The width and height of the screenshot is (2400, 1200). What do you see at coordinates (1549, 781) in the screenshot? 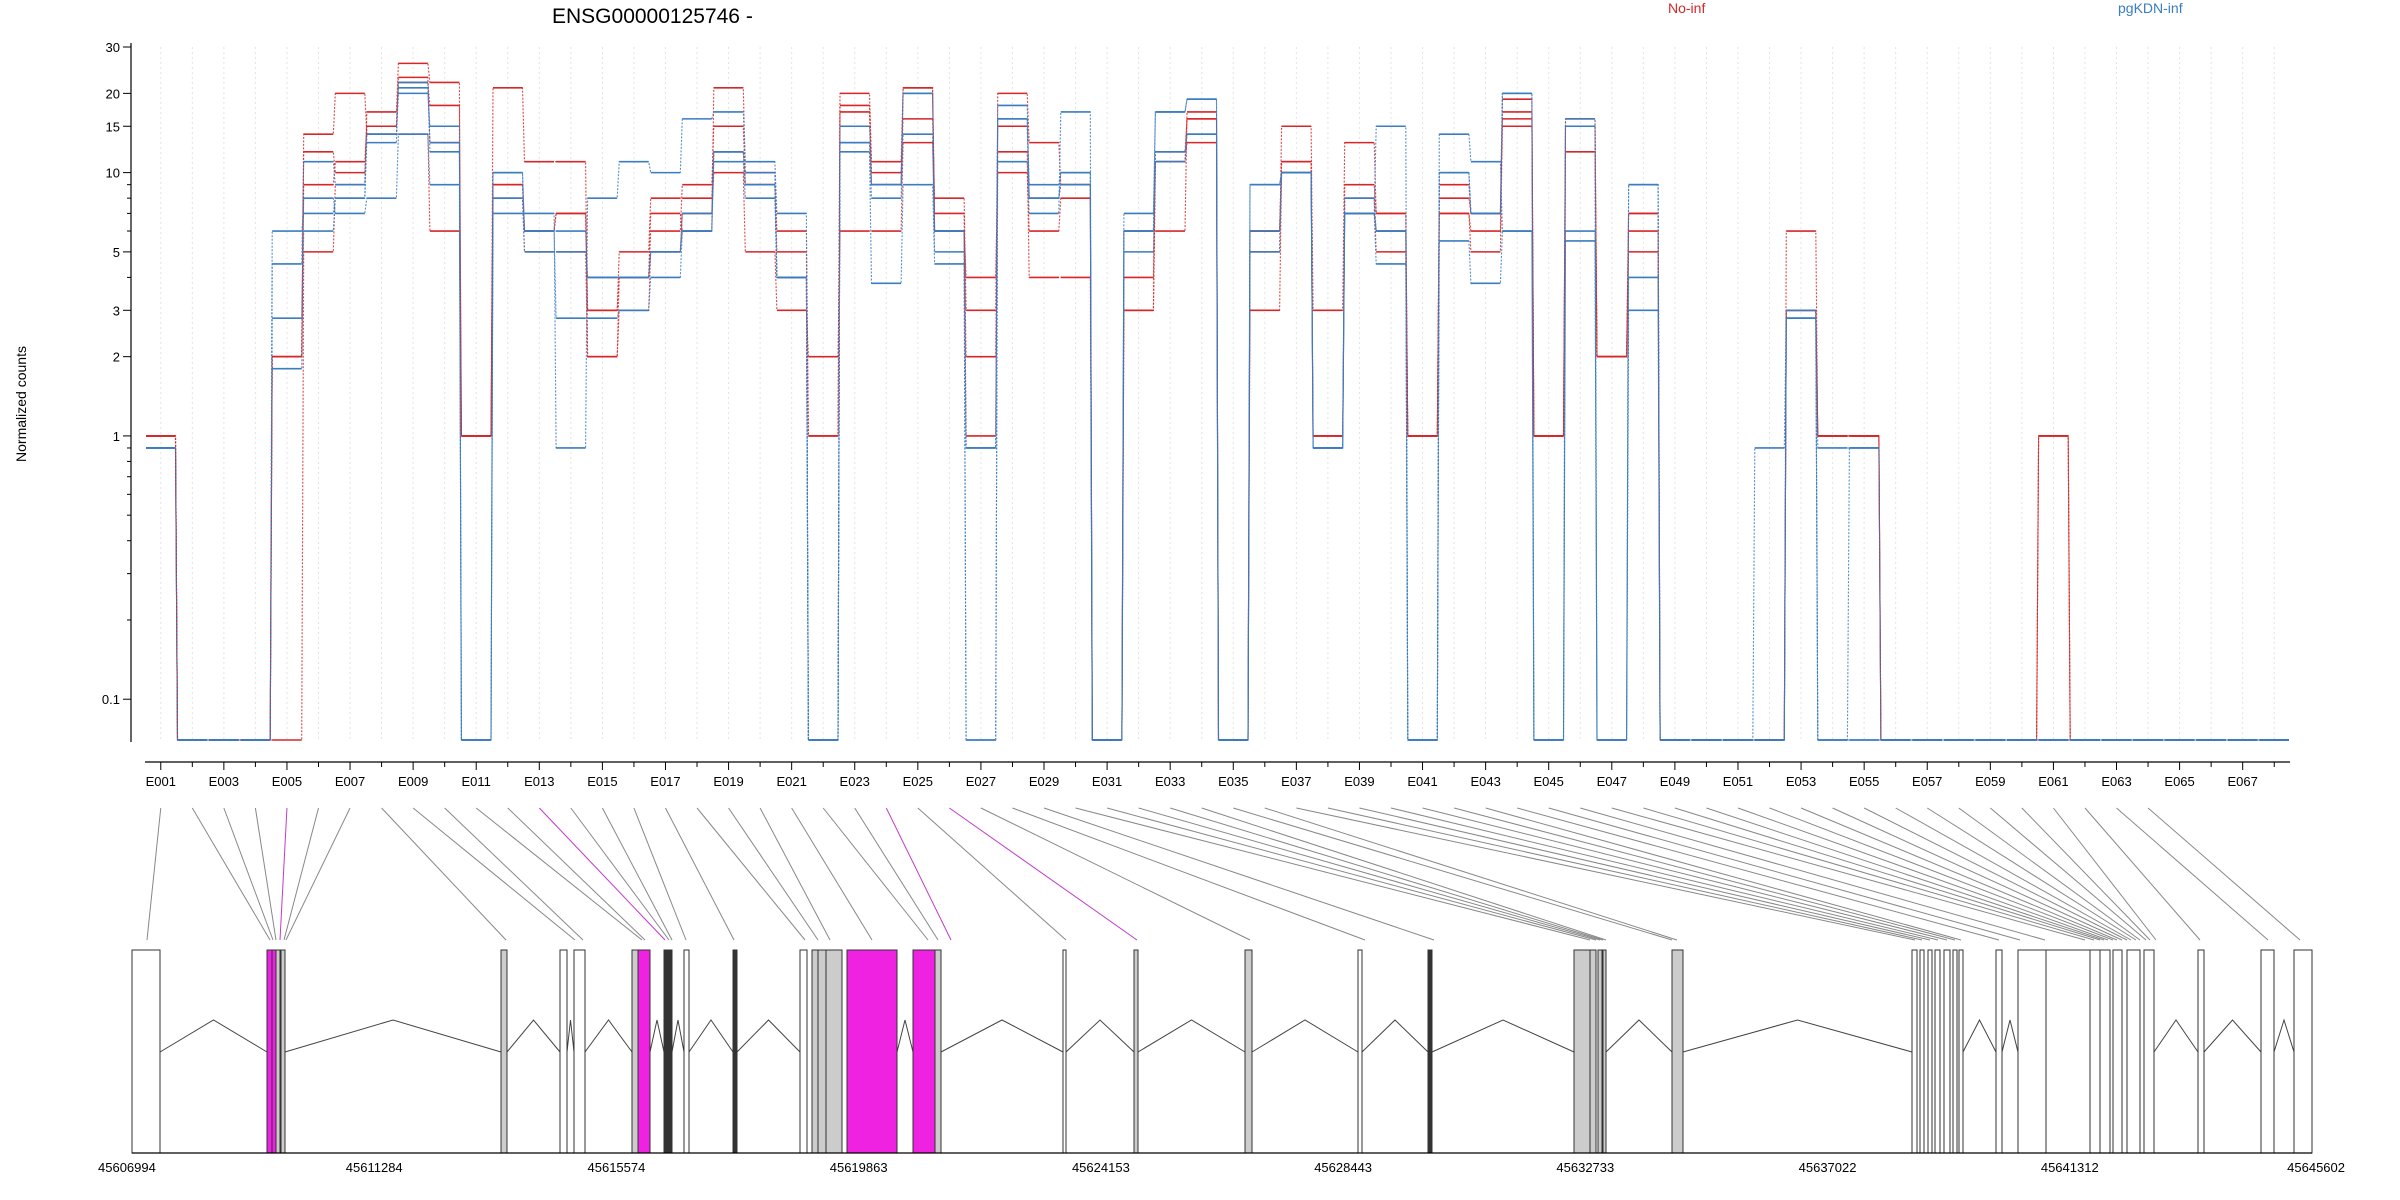
I see `x-tick-label: E045` at bounding box center [1549, 781].